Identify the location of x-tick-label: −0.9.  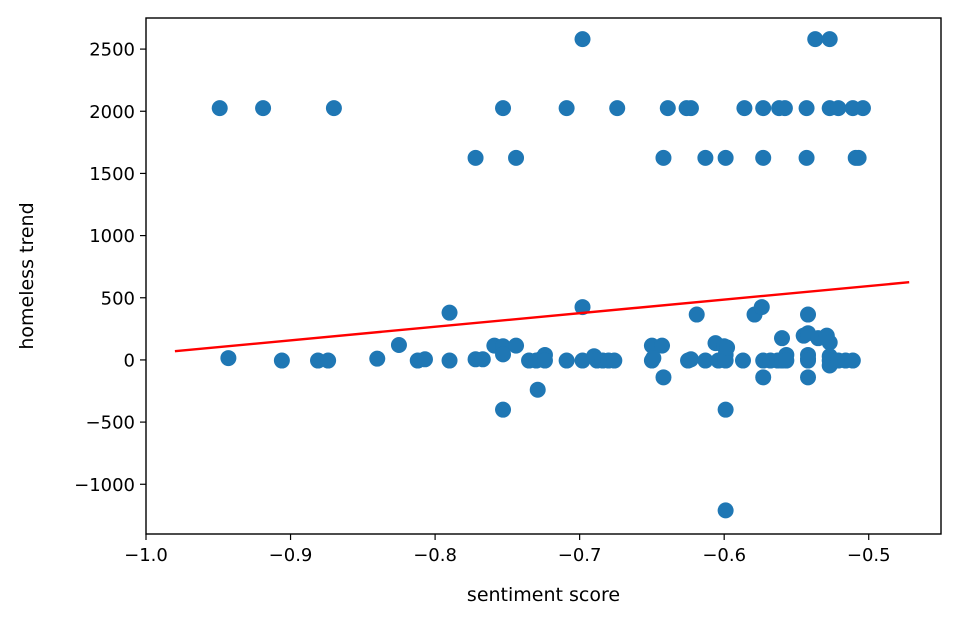
(291, 555).